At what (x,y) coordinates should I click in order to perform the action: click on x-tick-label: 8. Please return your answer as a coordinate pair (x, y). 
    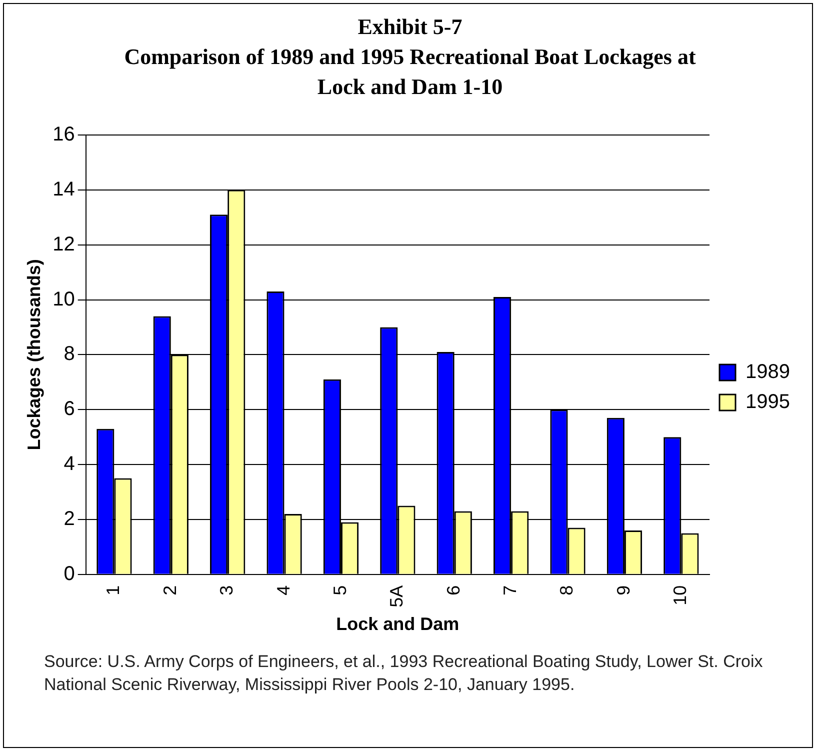
    Looking at the image, I should click on (566, 590).